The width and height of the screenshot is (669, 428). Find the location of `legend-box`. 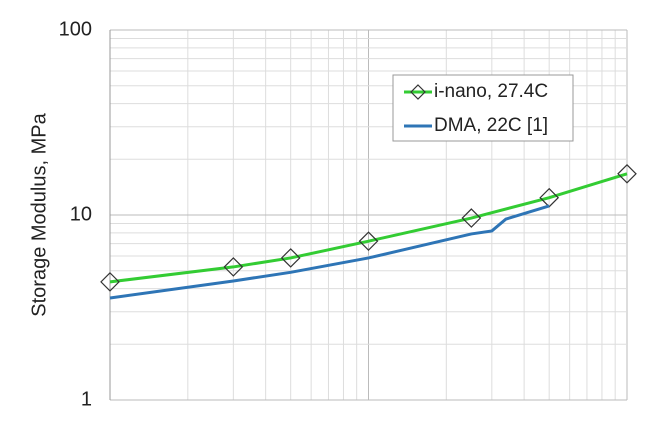

legend-box is located at coordinates (483, 108).